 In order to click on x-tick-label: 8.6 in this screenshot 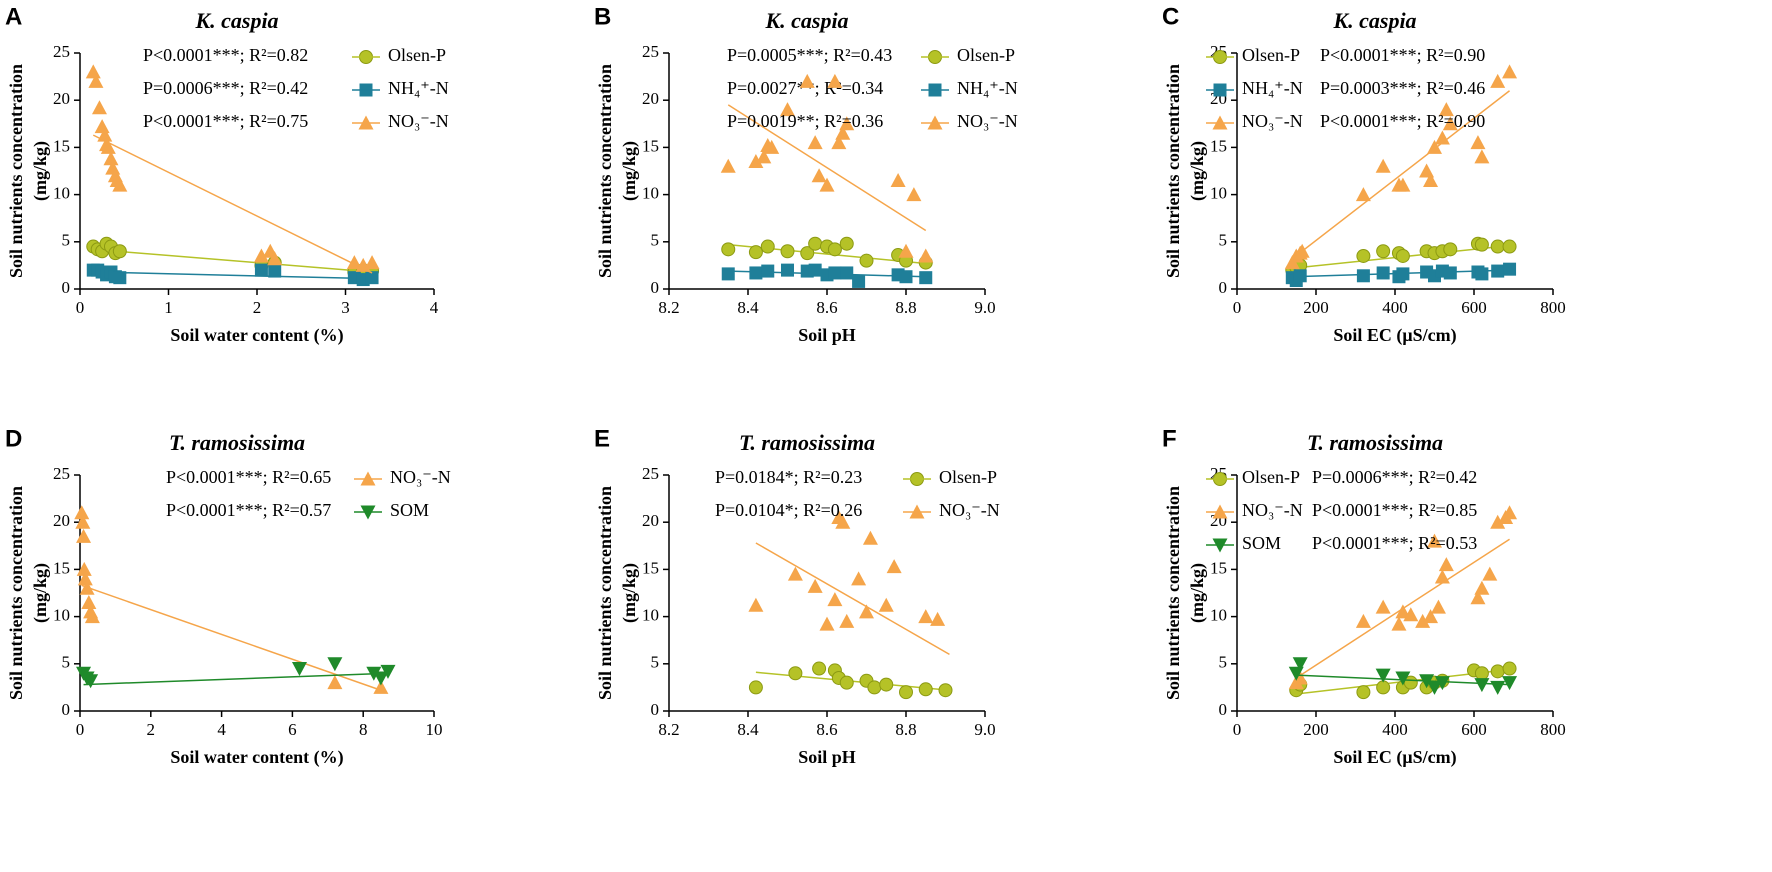, I will do `click(826, 307)`.